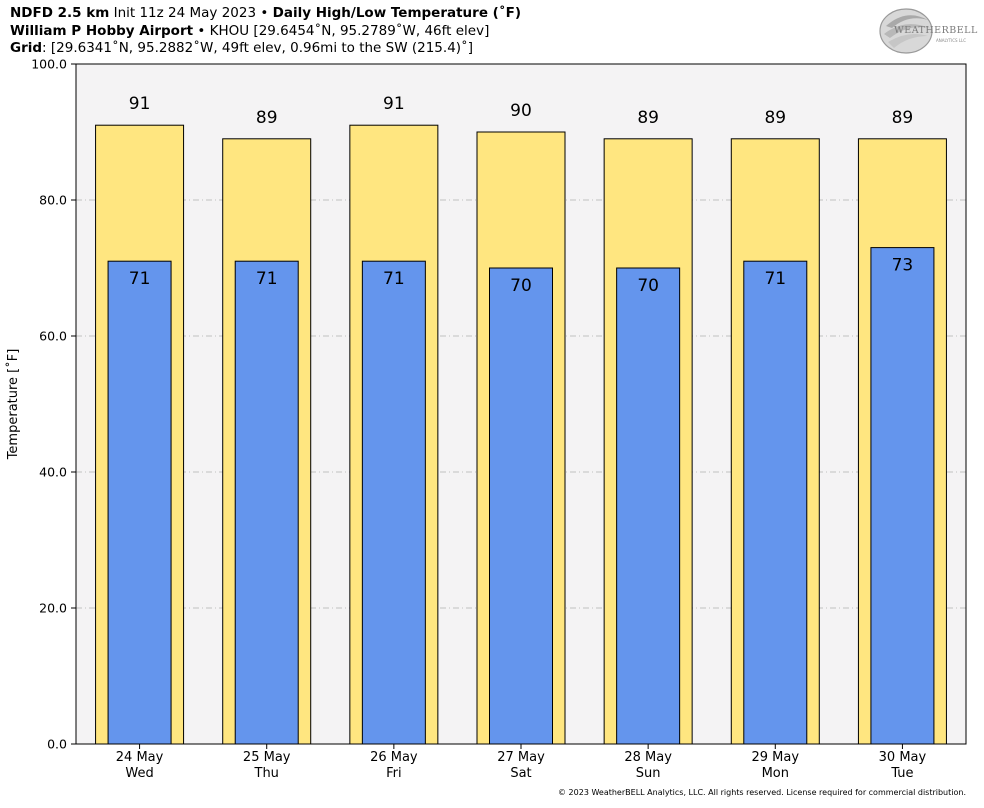  I want to click on high-temp-label: 90, so click(521, 111).